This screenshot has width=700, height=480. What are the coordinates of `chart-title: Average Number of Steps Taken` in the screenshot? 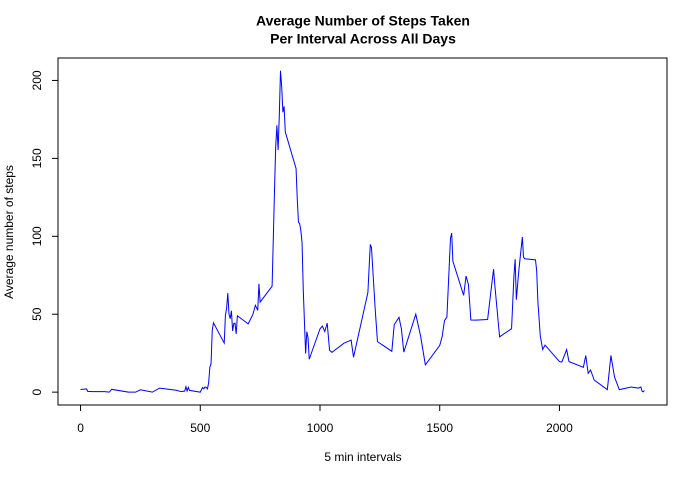 It's located at (363, 21).